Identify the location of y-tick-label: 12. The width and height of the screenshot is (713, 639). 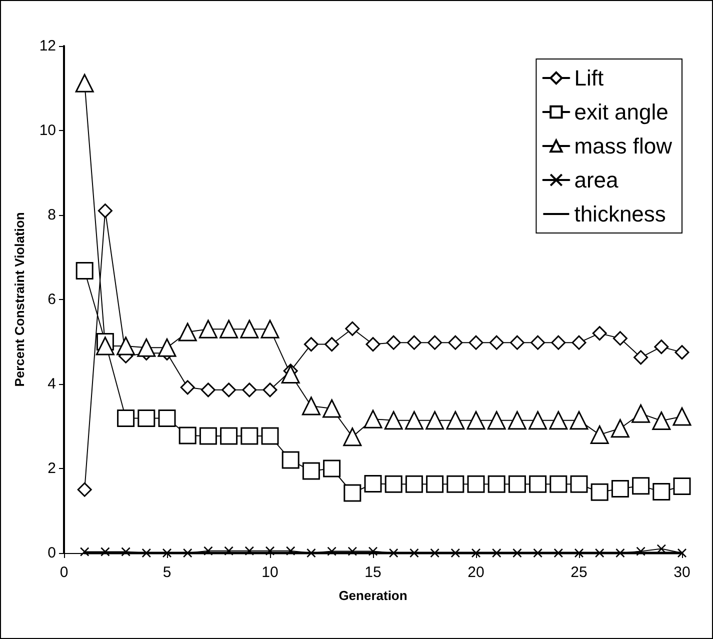
(47, 46).